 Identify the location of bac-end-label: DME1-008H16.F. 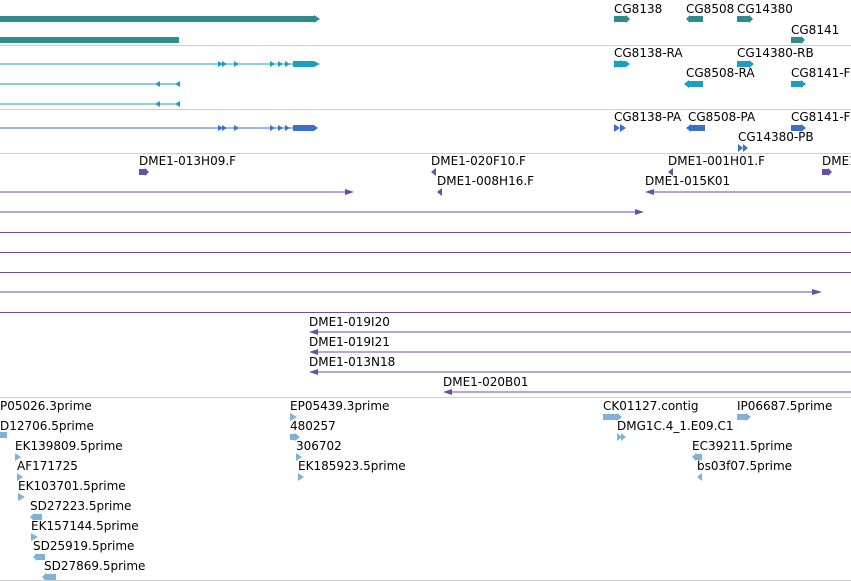
(486, 181).